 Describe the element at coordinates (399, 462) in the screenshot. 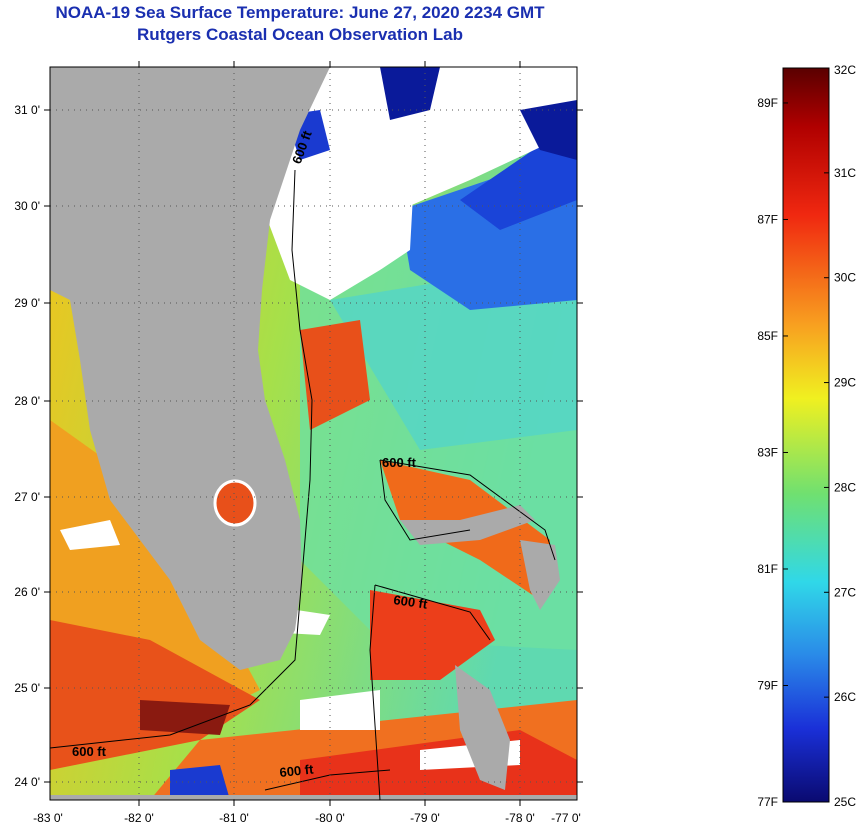

I see `contour-label-bahamas-north: 600 ft` at that location.